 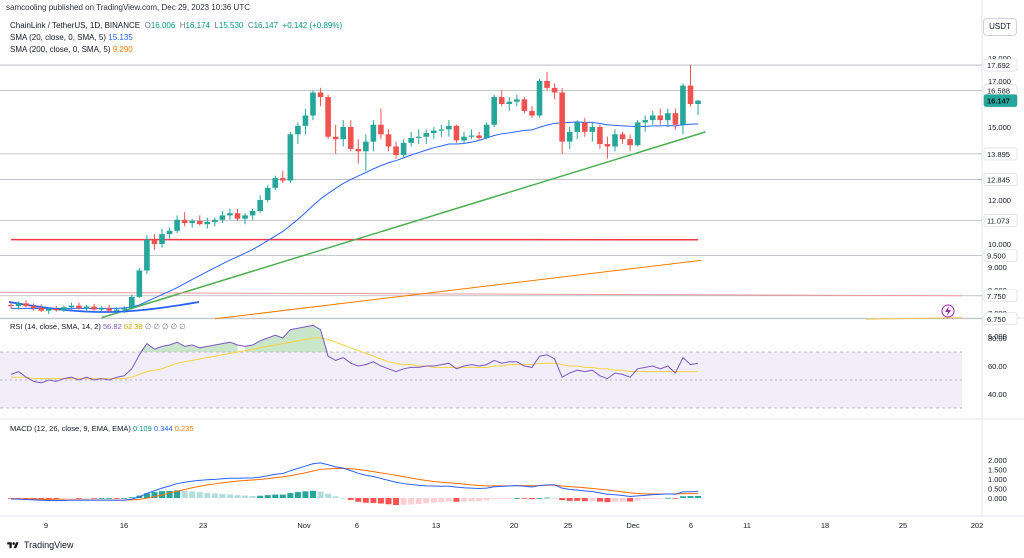 I want to click on price-level-label: 11.073, so click(x=998, y=220).